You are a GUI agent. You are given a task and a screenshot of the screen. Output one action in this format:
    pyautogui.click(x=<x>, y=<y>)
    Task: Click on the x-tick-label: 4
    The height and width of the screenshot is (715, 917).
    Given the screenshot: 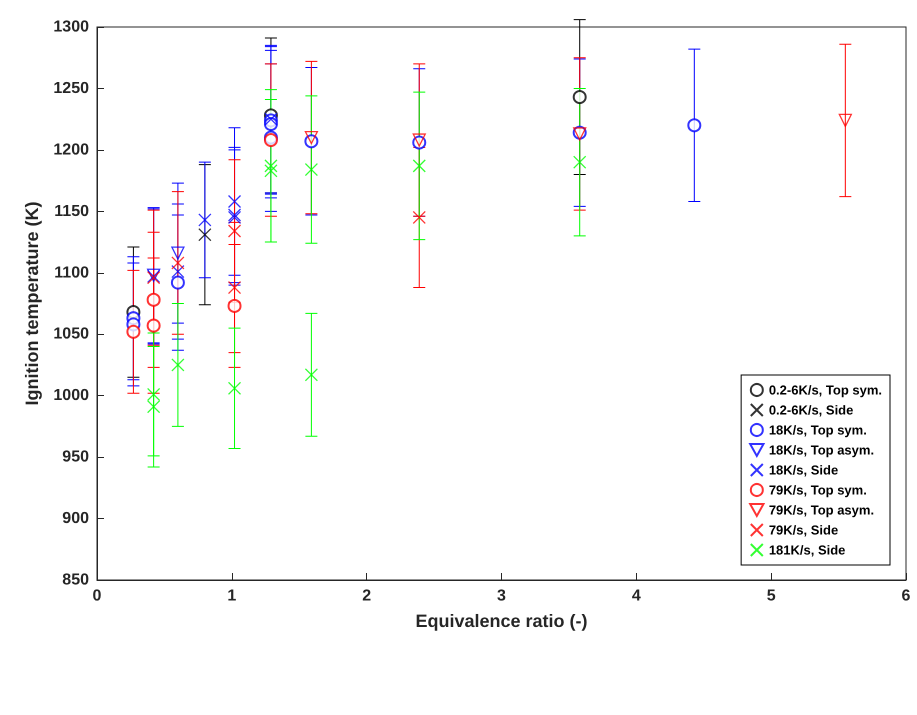 What is the action you would take?
    pyautogui.click(x=636, y=596)
    